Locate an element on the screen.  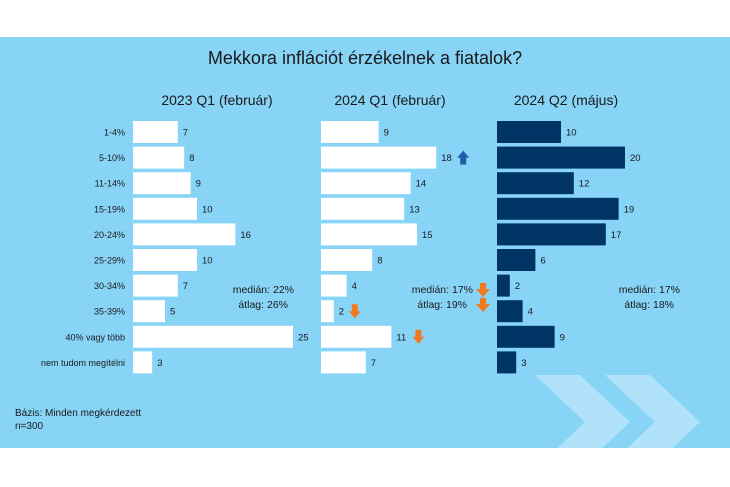
footnote: Bázis: Minden megkérdezett n=300 is located at coordinates (78, 420).